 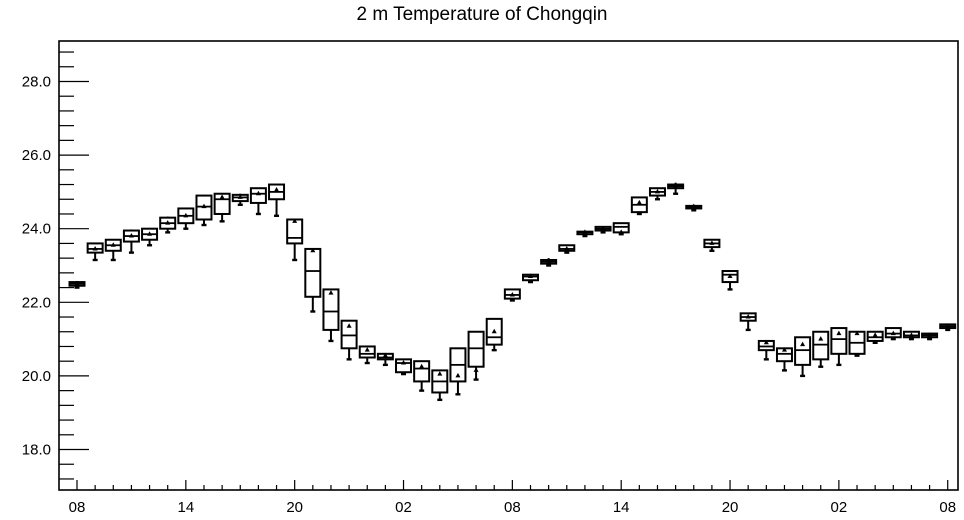 I want to click on y-axis: 28.0 26.0 24.0 22.0 20.0 18.0, so click(x=55, y=265).